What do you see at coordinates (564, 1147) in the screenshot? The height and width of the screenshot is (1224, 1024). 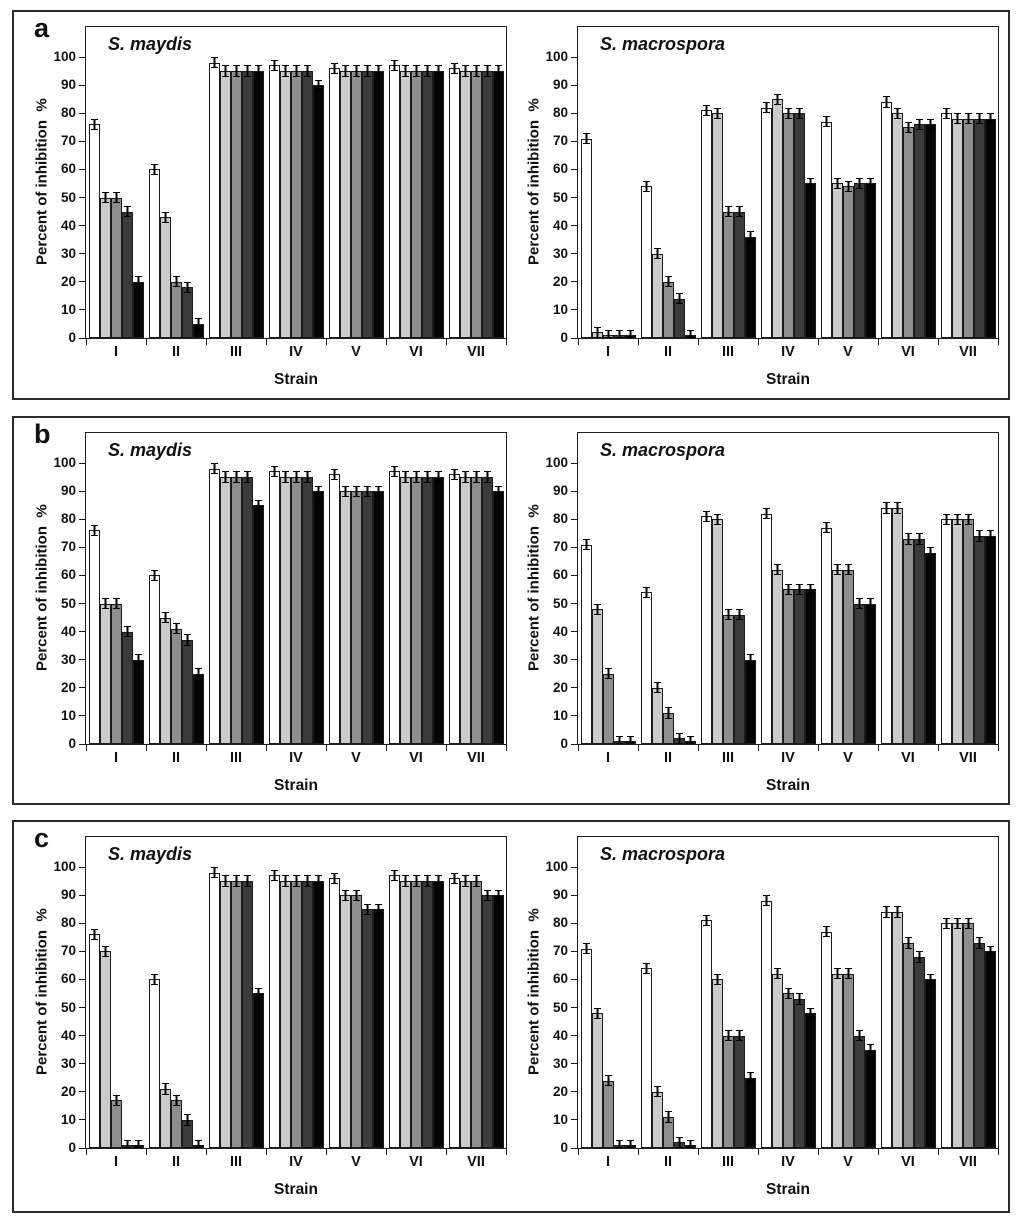 I see `y-tick-label: 0` at bounding box center [564, 1147].